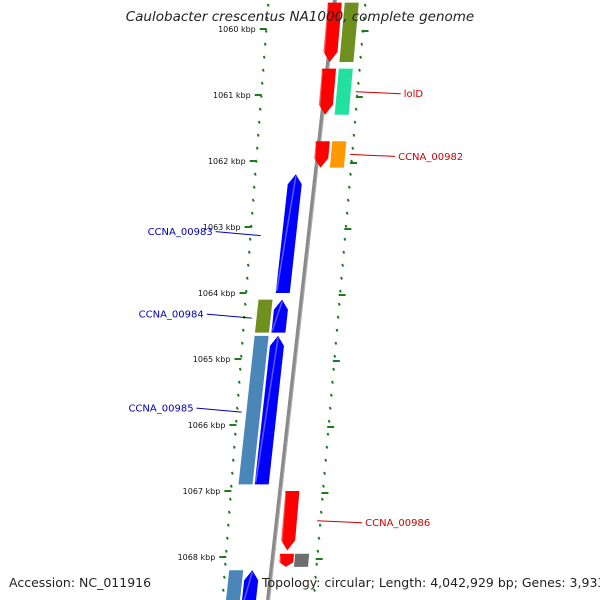 The height and width of the screenshot is (600, 600). Describe the element at coordinates (327, 91) in the screenshot. I see `gene-arrow-lold` at that location.